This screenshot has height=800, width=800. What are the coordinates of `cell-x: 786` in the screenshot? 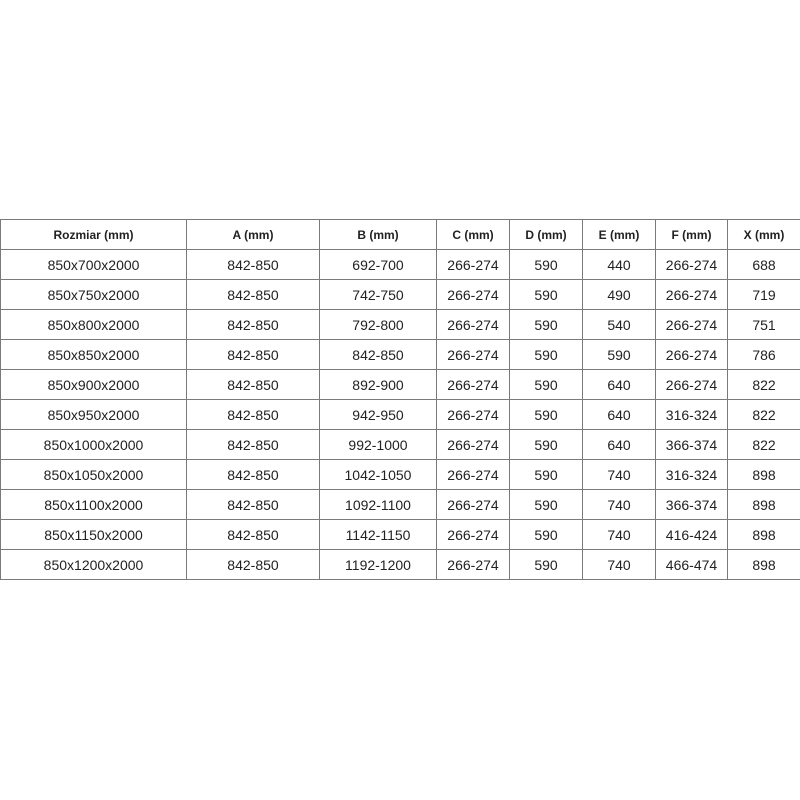 It's located at (763, 354).